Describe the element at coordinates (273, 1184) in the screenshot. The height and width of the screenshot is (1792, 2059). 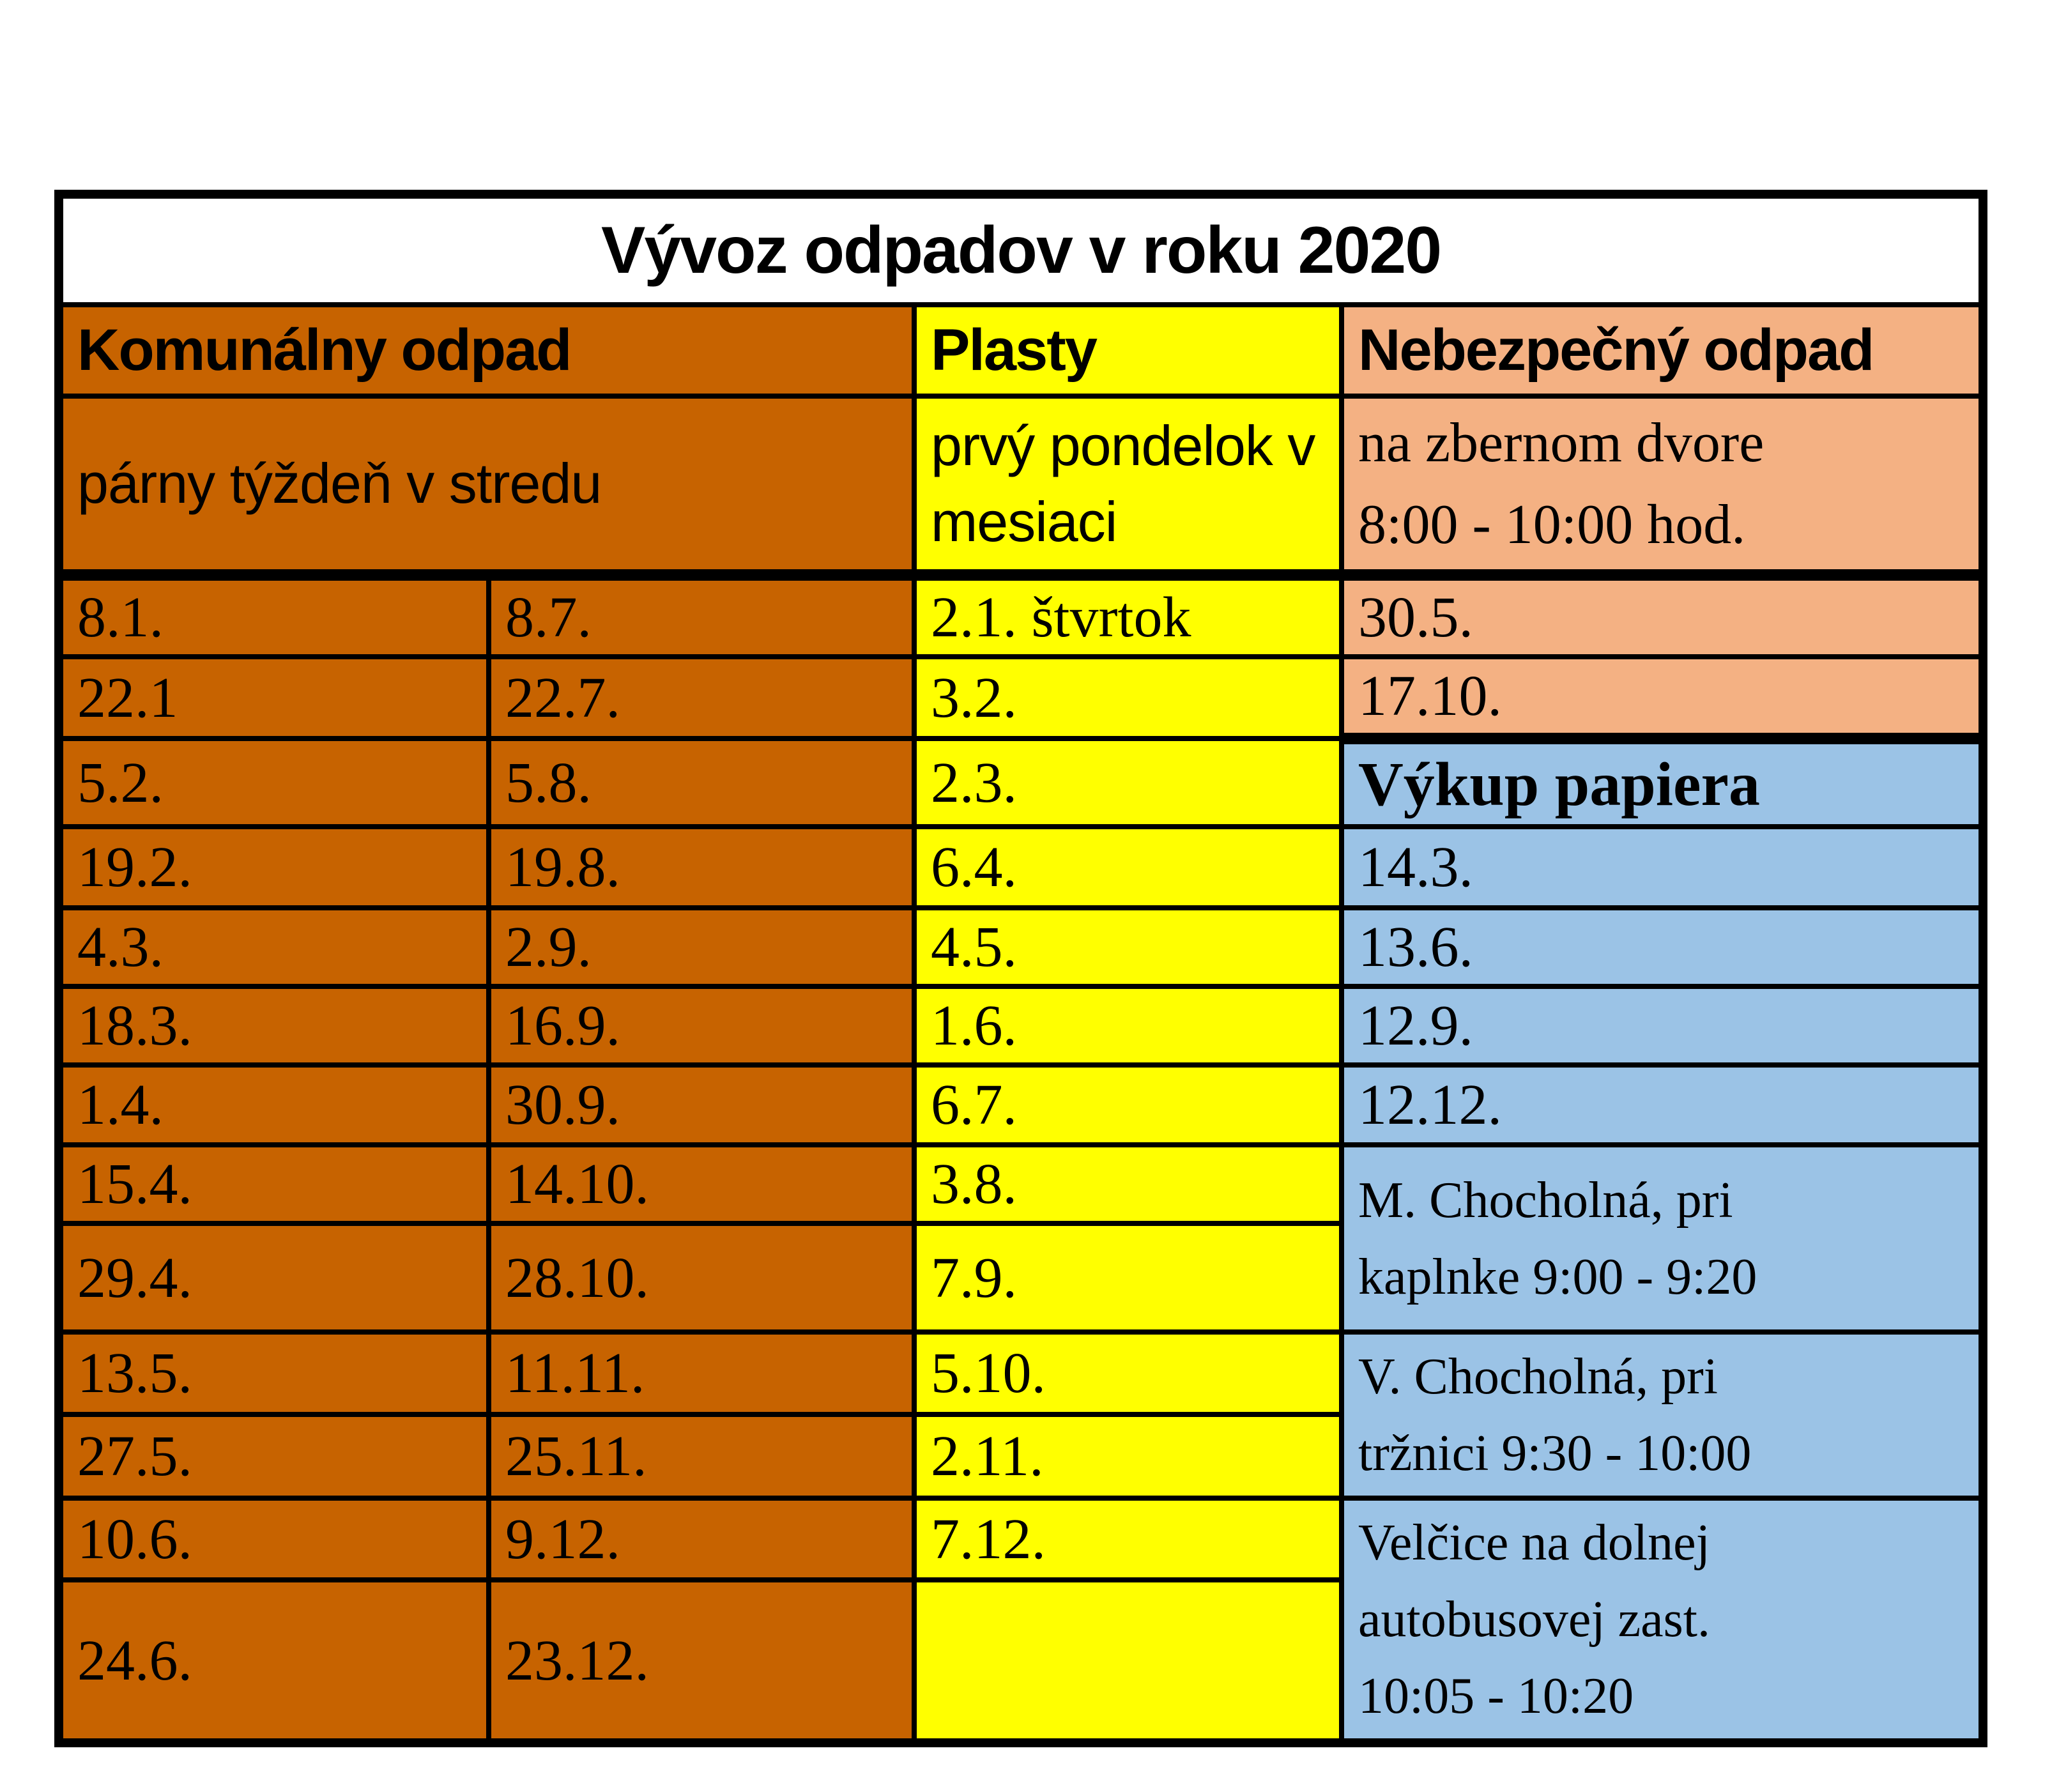
I see `date-cell: 15.4.` at that location.